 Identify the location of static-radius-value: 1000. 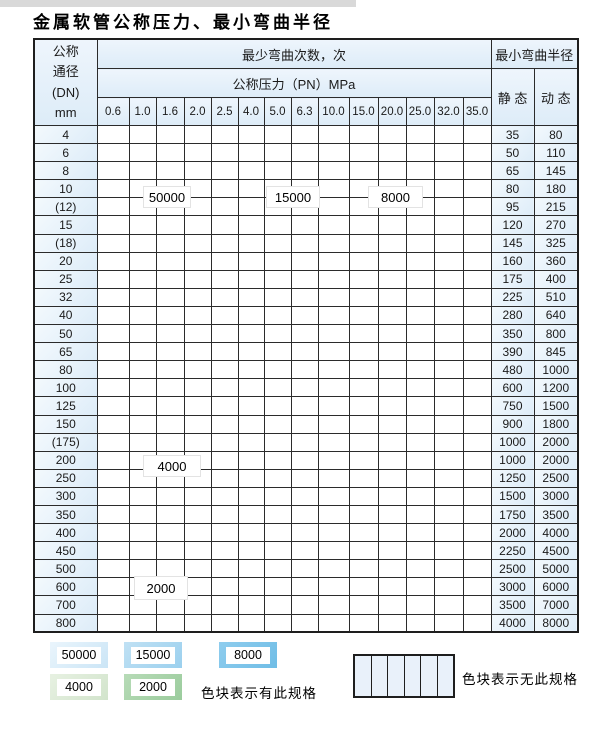
(512, 460).